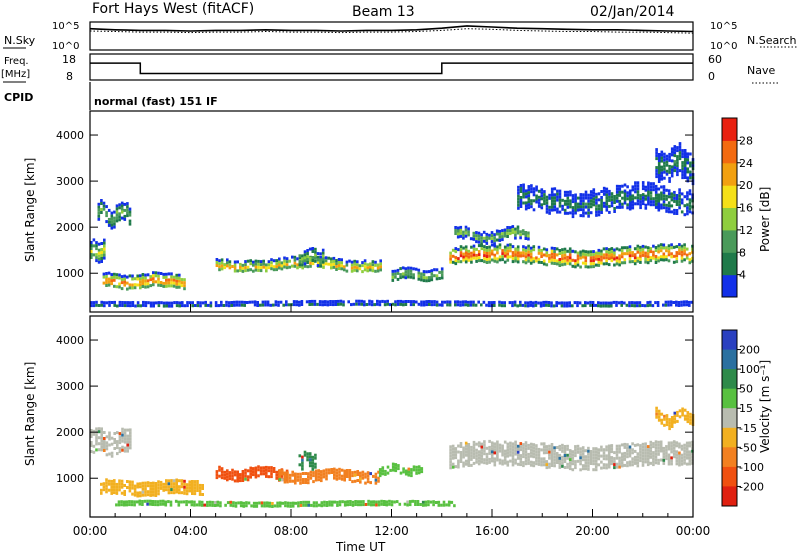  What do you see at coordinates (70, 386) in the screenshot?
I see `ytick-label: 3000` at bounding box center [70, 386].